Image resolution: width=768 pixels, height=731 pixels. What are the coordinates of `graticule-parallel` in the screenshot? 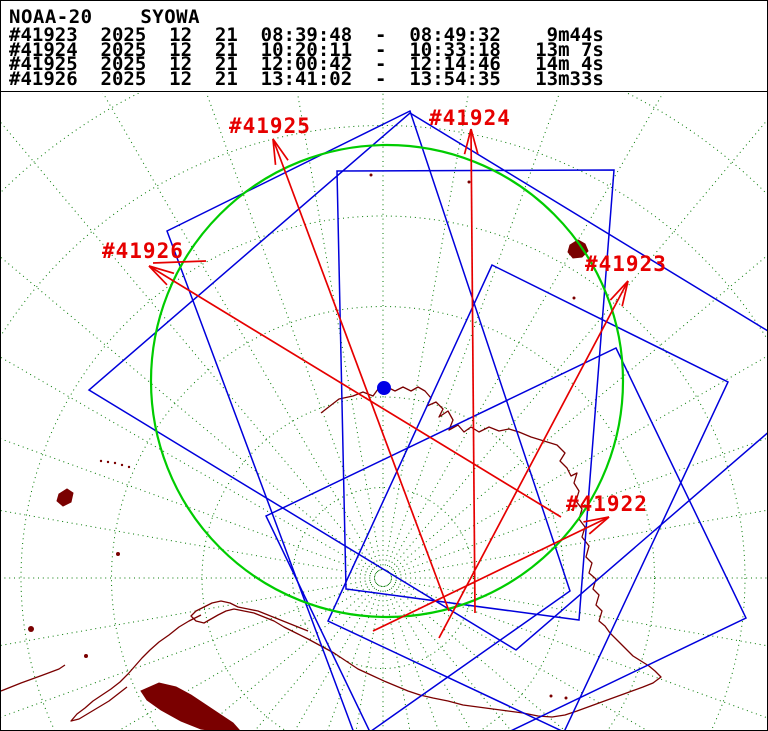 It's located at (384, 144).